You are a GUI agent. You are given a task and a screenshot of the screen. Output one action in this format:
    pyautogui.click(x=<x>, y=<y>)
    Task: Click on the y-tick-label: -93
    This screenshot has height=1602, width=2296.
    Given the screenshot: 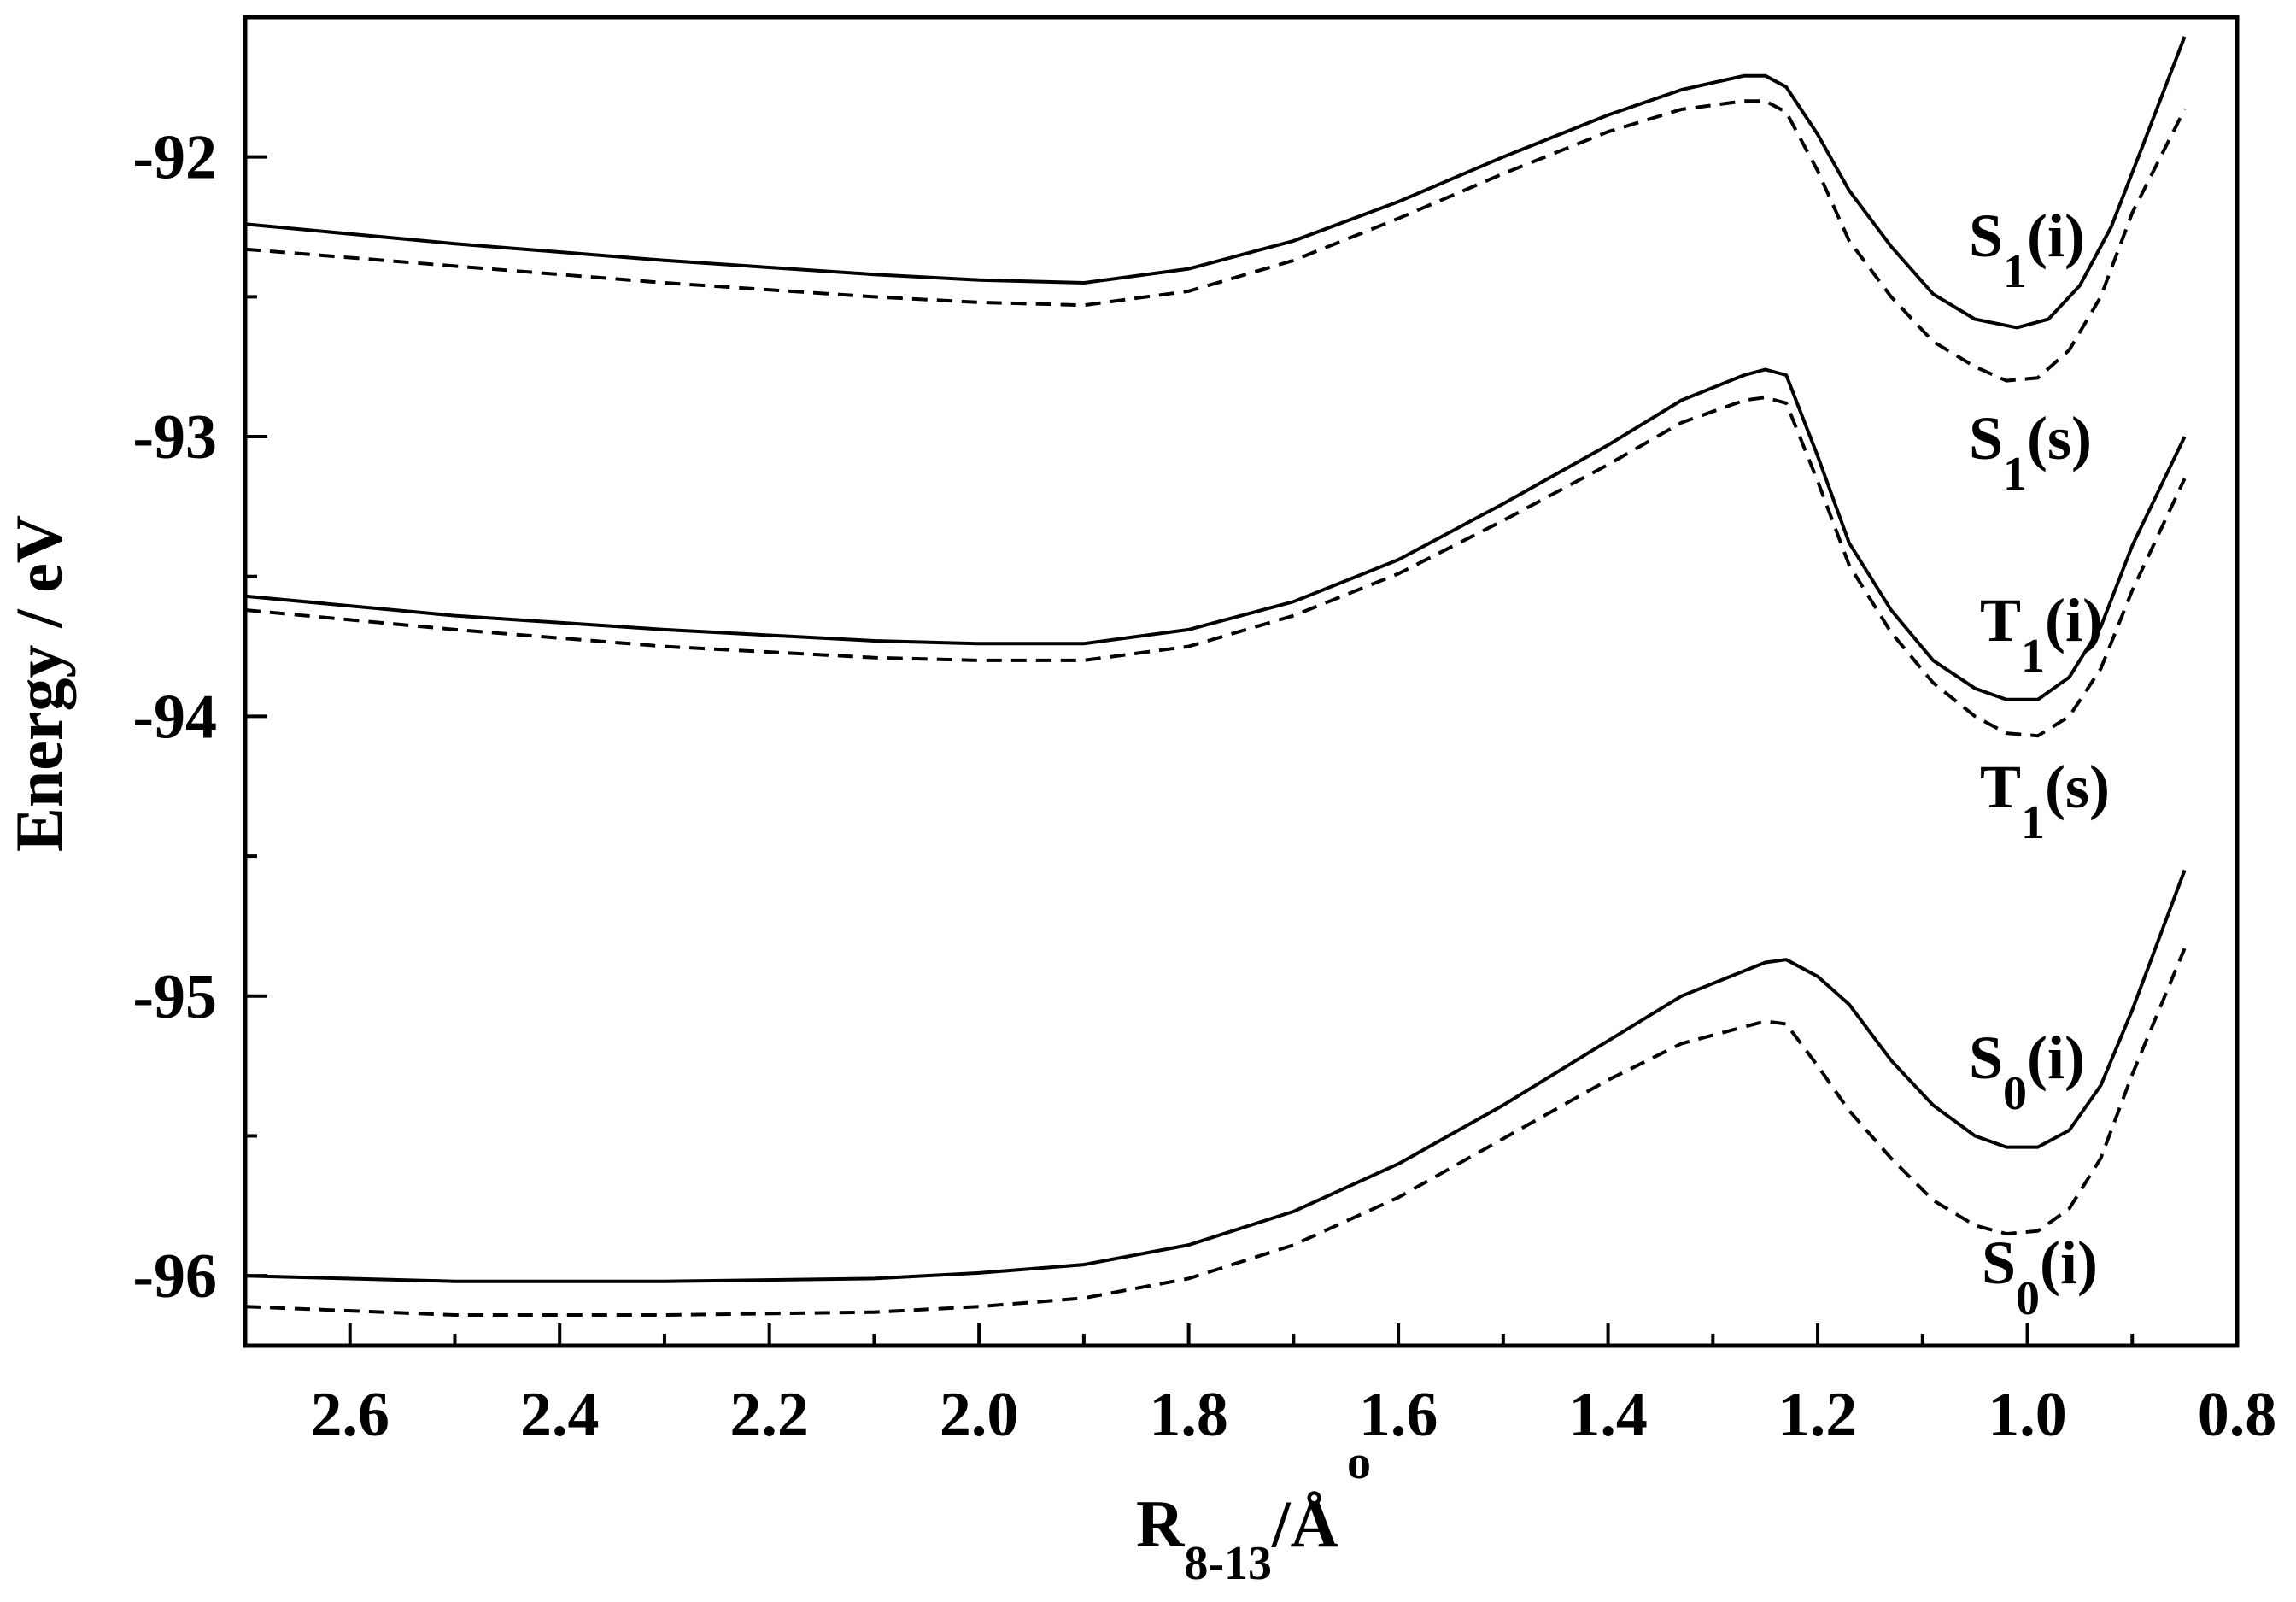 What is the action you would take?
    pyautogui.click(x=174, y=437)
    